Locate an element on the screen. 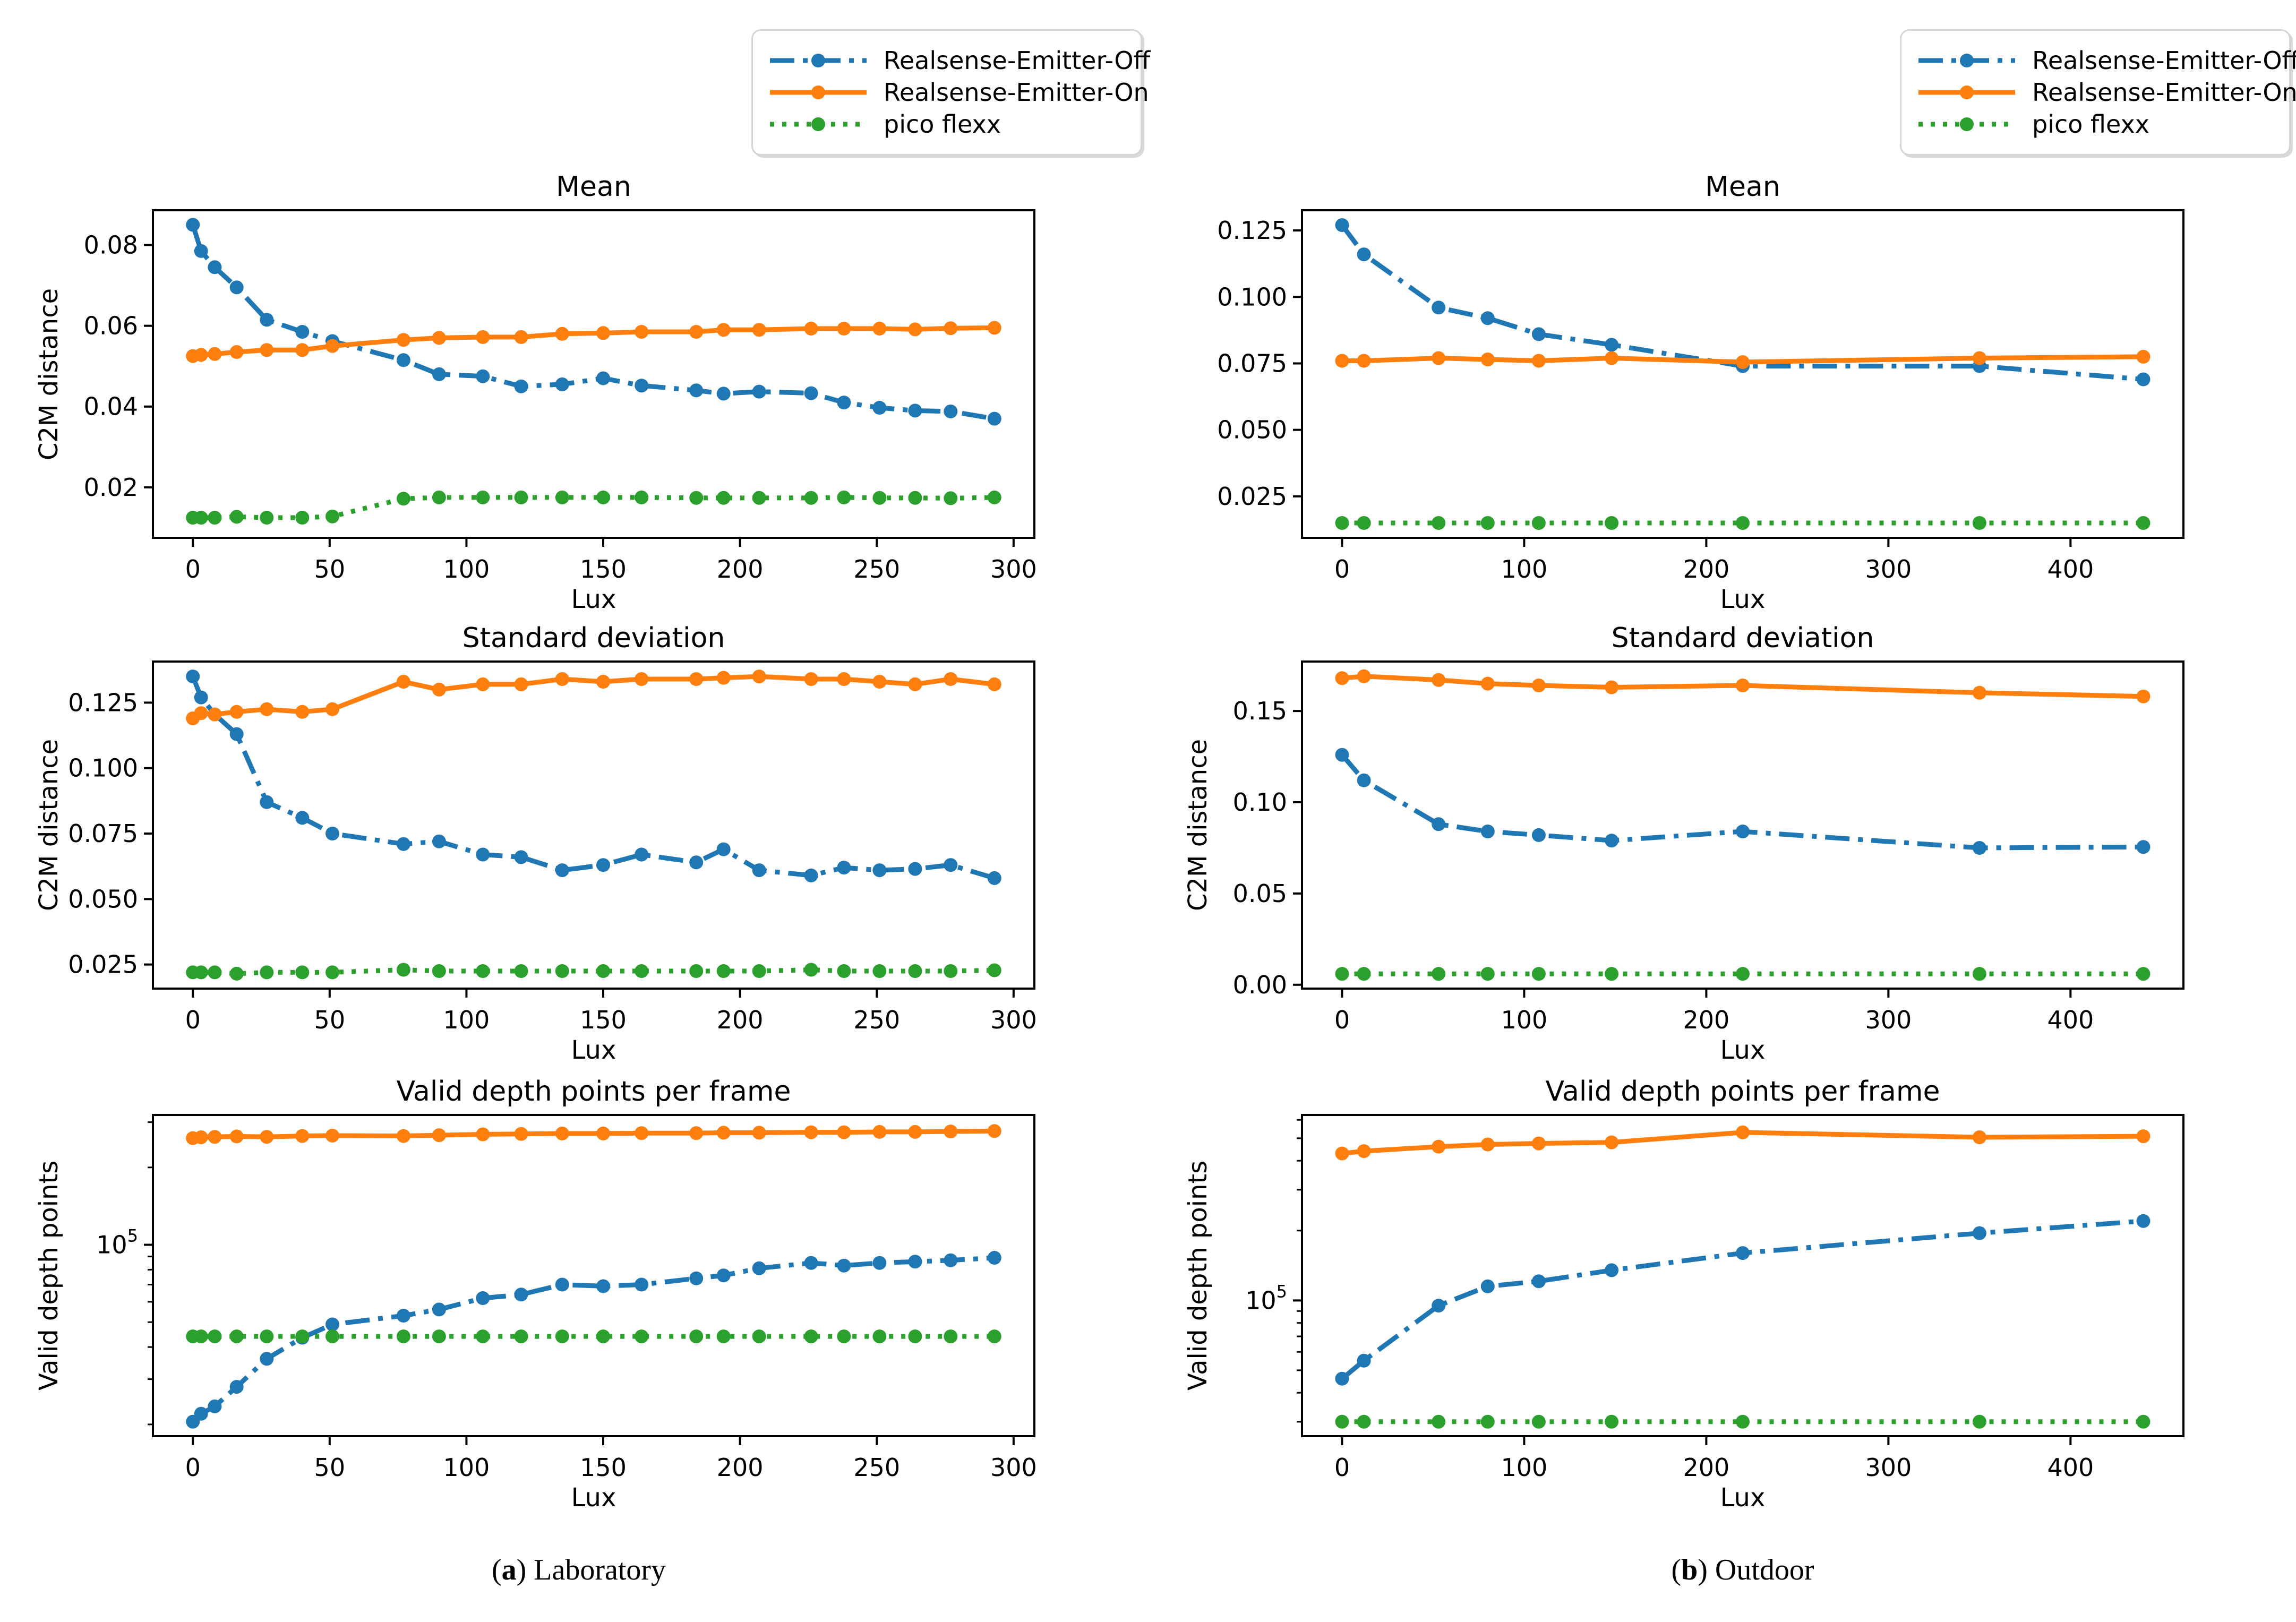 The image size is (2296, 1622). caption-letter: a is located at coordinates (509, 1570).